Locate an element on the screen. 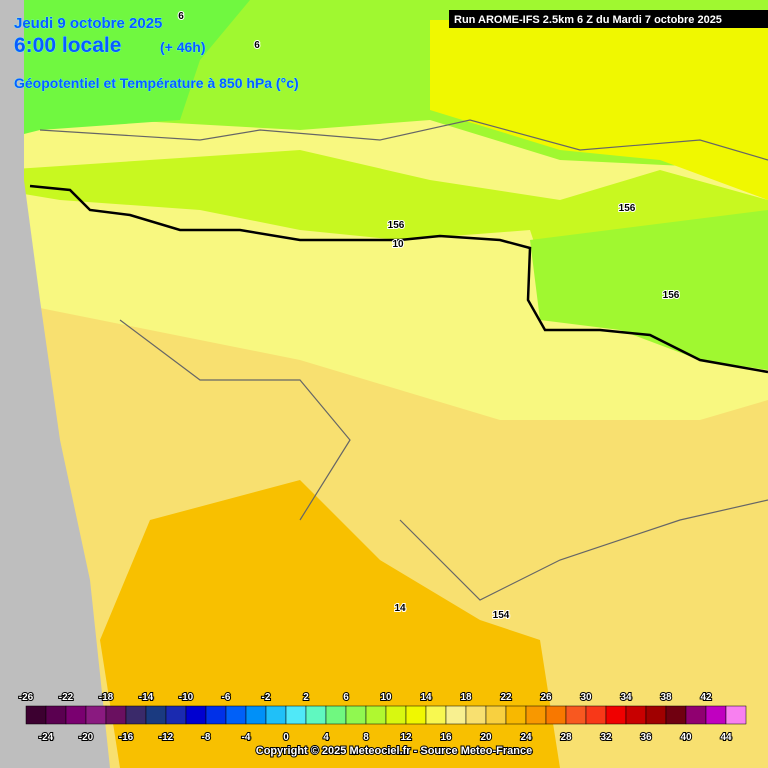 The height and width of the screenshot is (768, 768). zone-green-e is located at coordinates (649, 290).